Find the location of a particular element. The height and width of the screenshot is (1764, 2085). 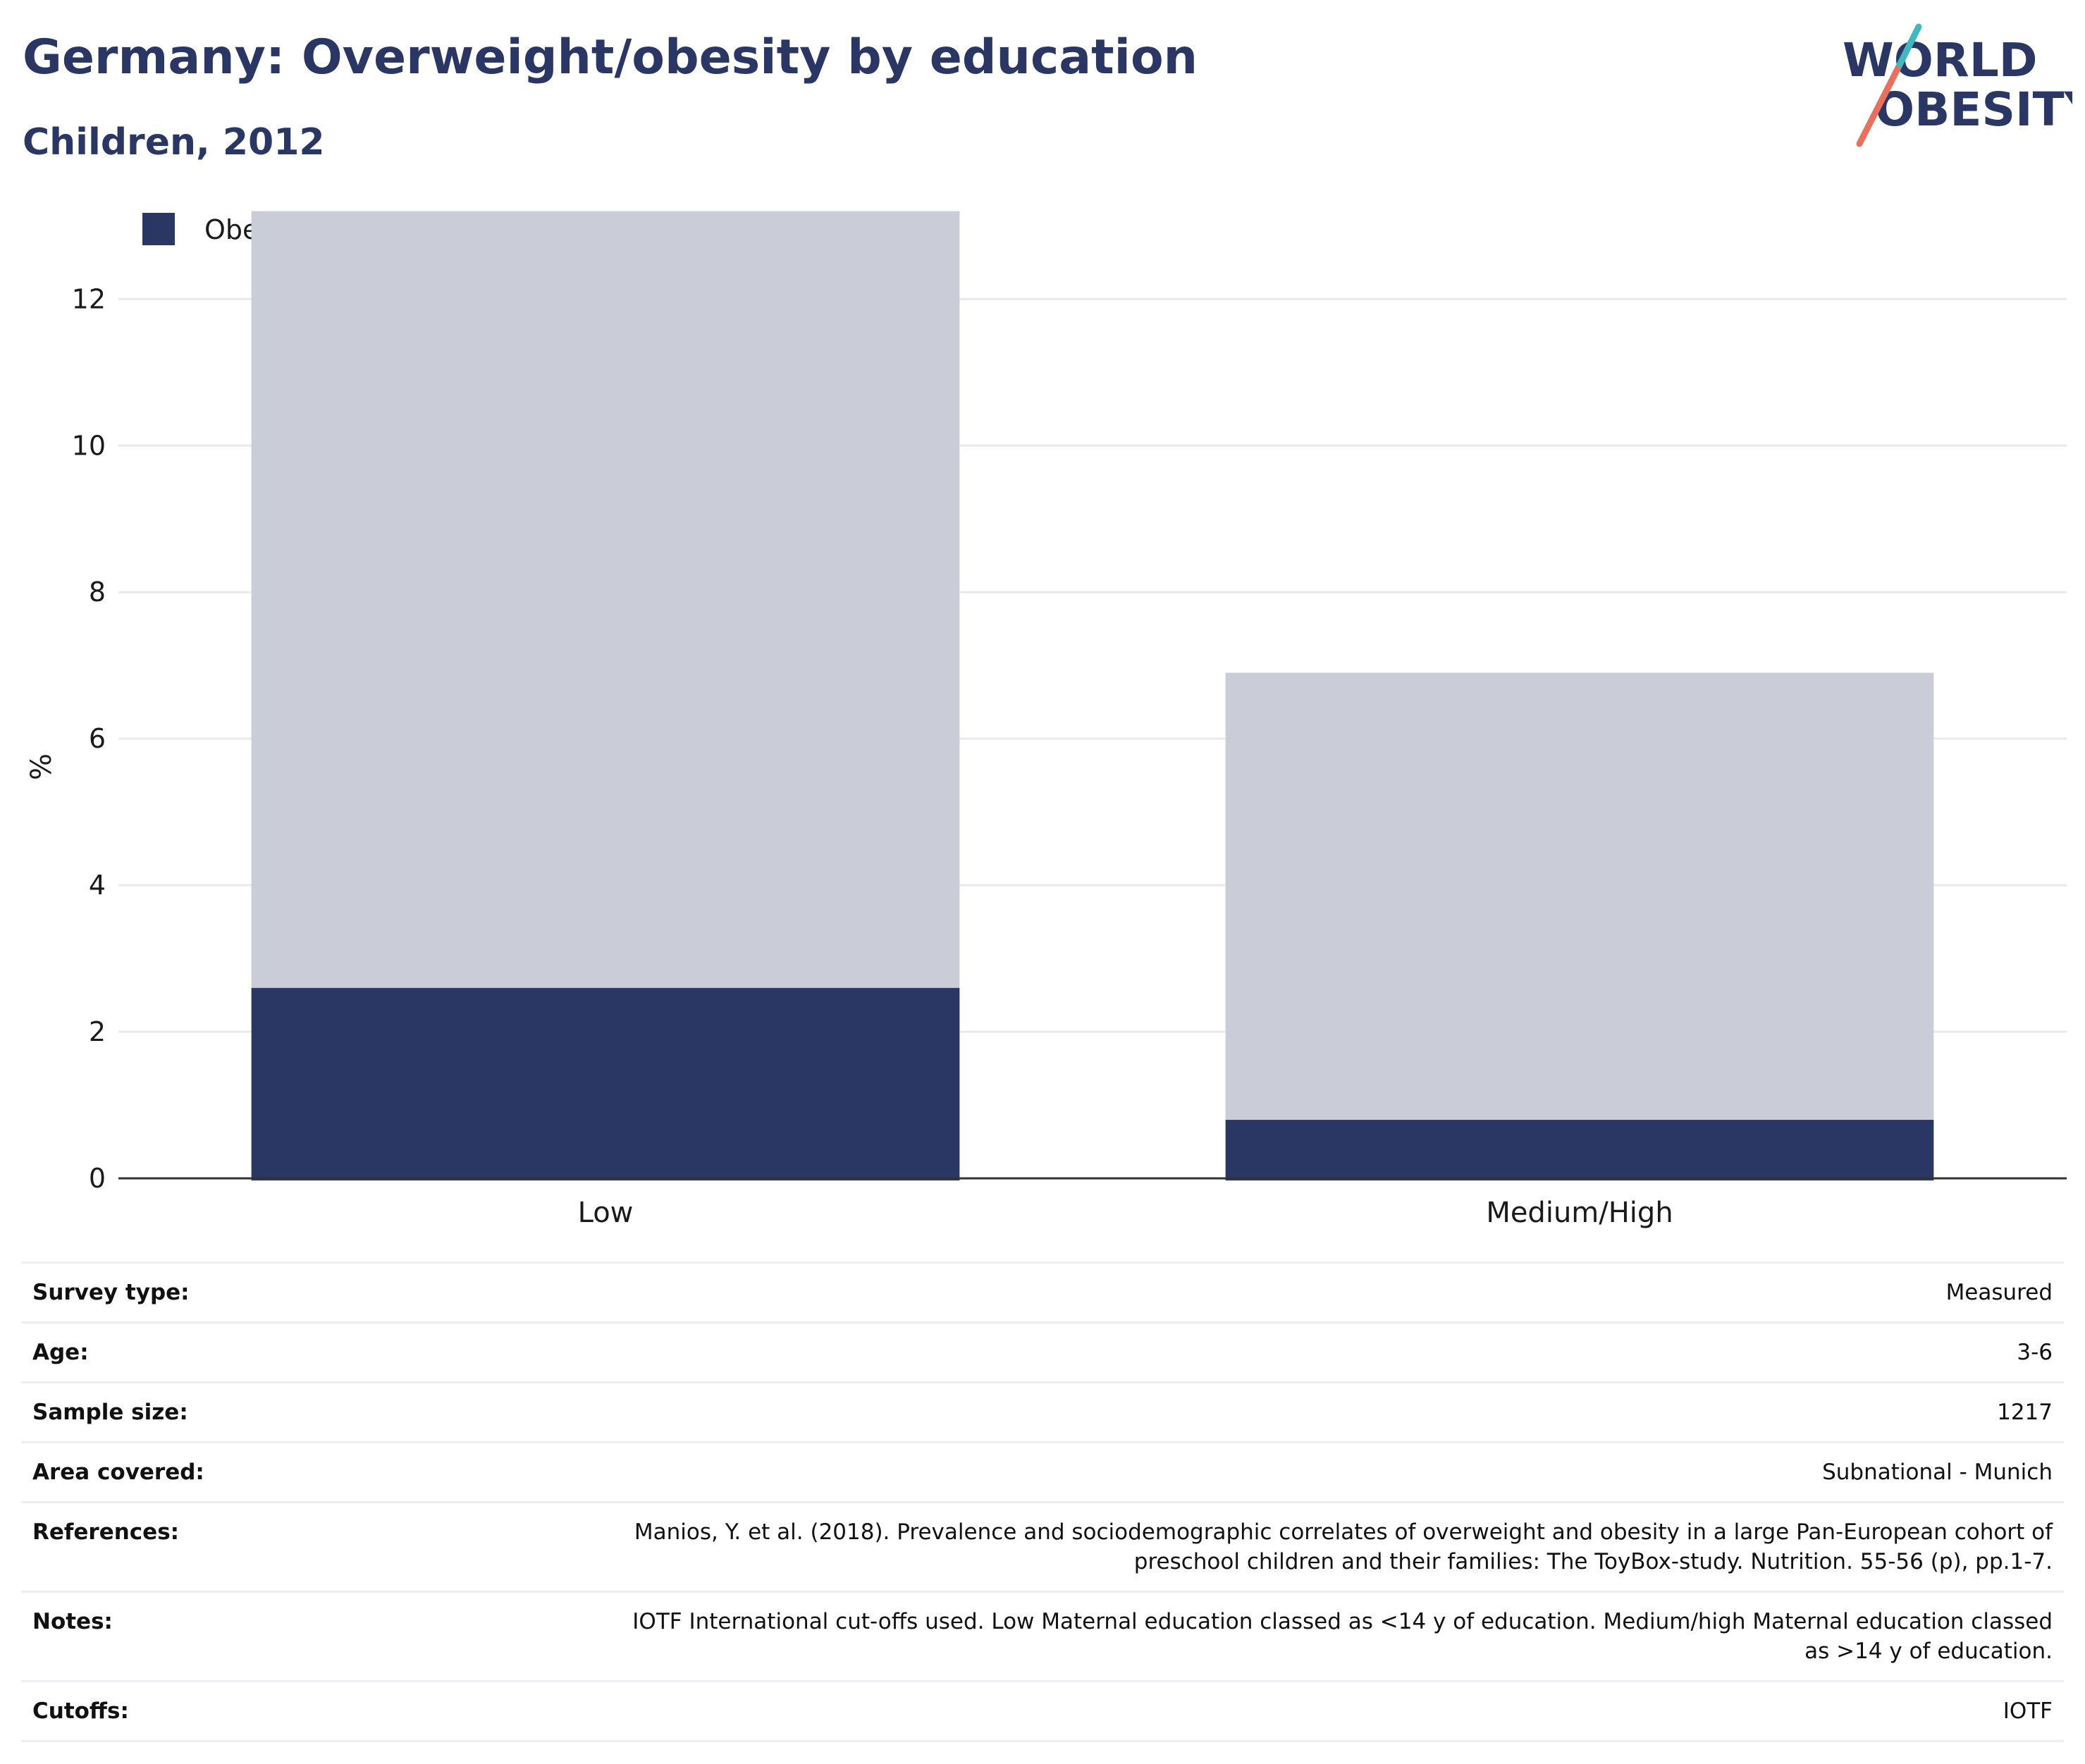

logo-line-2: OBESITY is located at coordinates (1974, 109).